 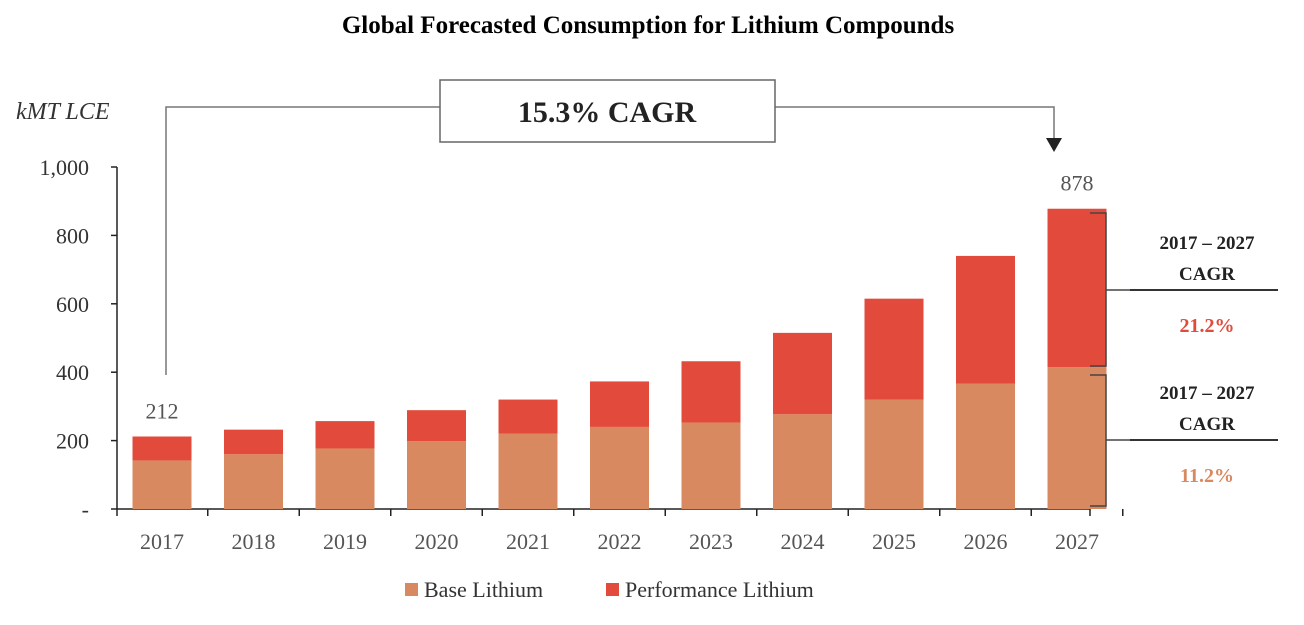 What do you see at coordinates (894, 541) in the screenshot?
I see `x-tick-label: 2025` at bounding box center [894, 541].